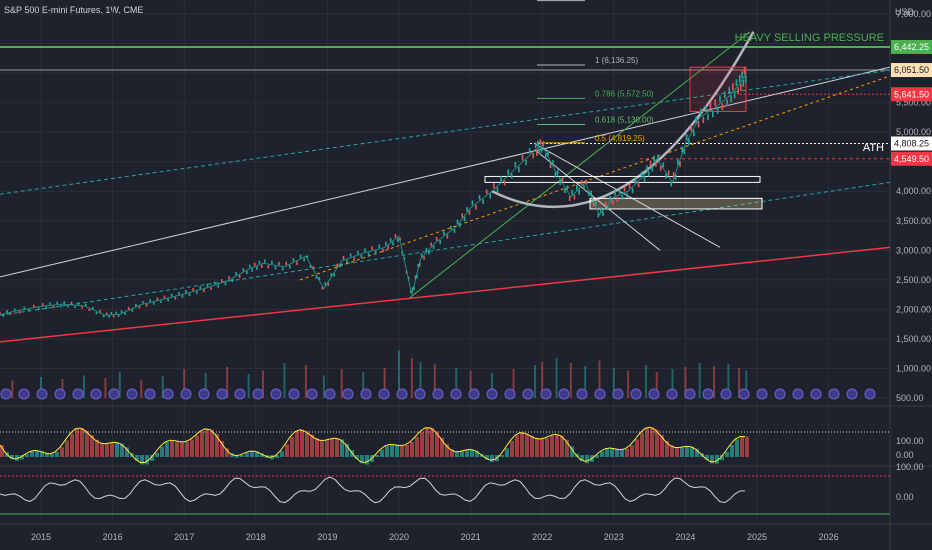 This screenshot has height=550, width=932. What do you see at coordinates (399, 537) in the screenshot?
I see `time-tick-label: 2020` at bounding box center [399, 537].